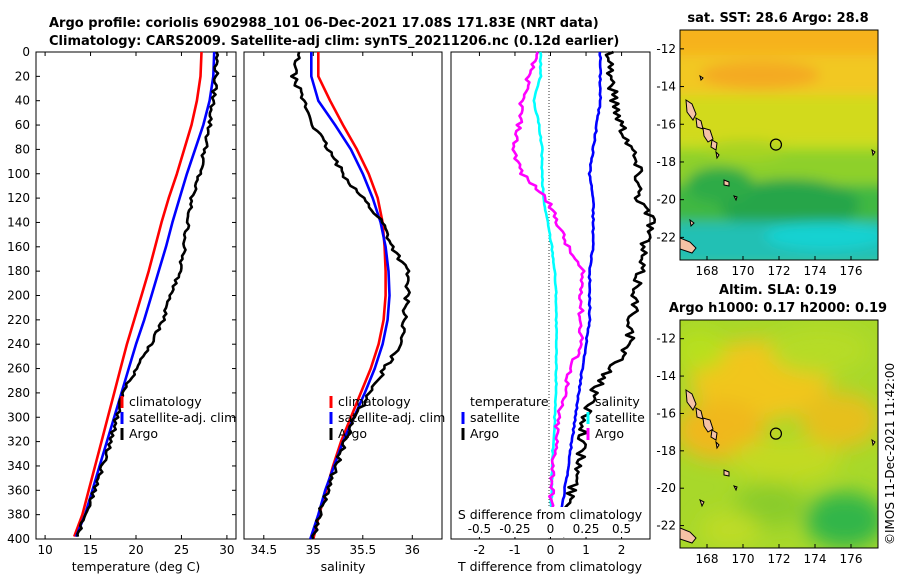 The image size is (900, 580). What do you see at coordinates (18, 344) in the screenshot?
I see `depth-tick-label: 240` at bounding box center [18, 344].